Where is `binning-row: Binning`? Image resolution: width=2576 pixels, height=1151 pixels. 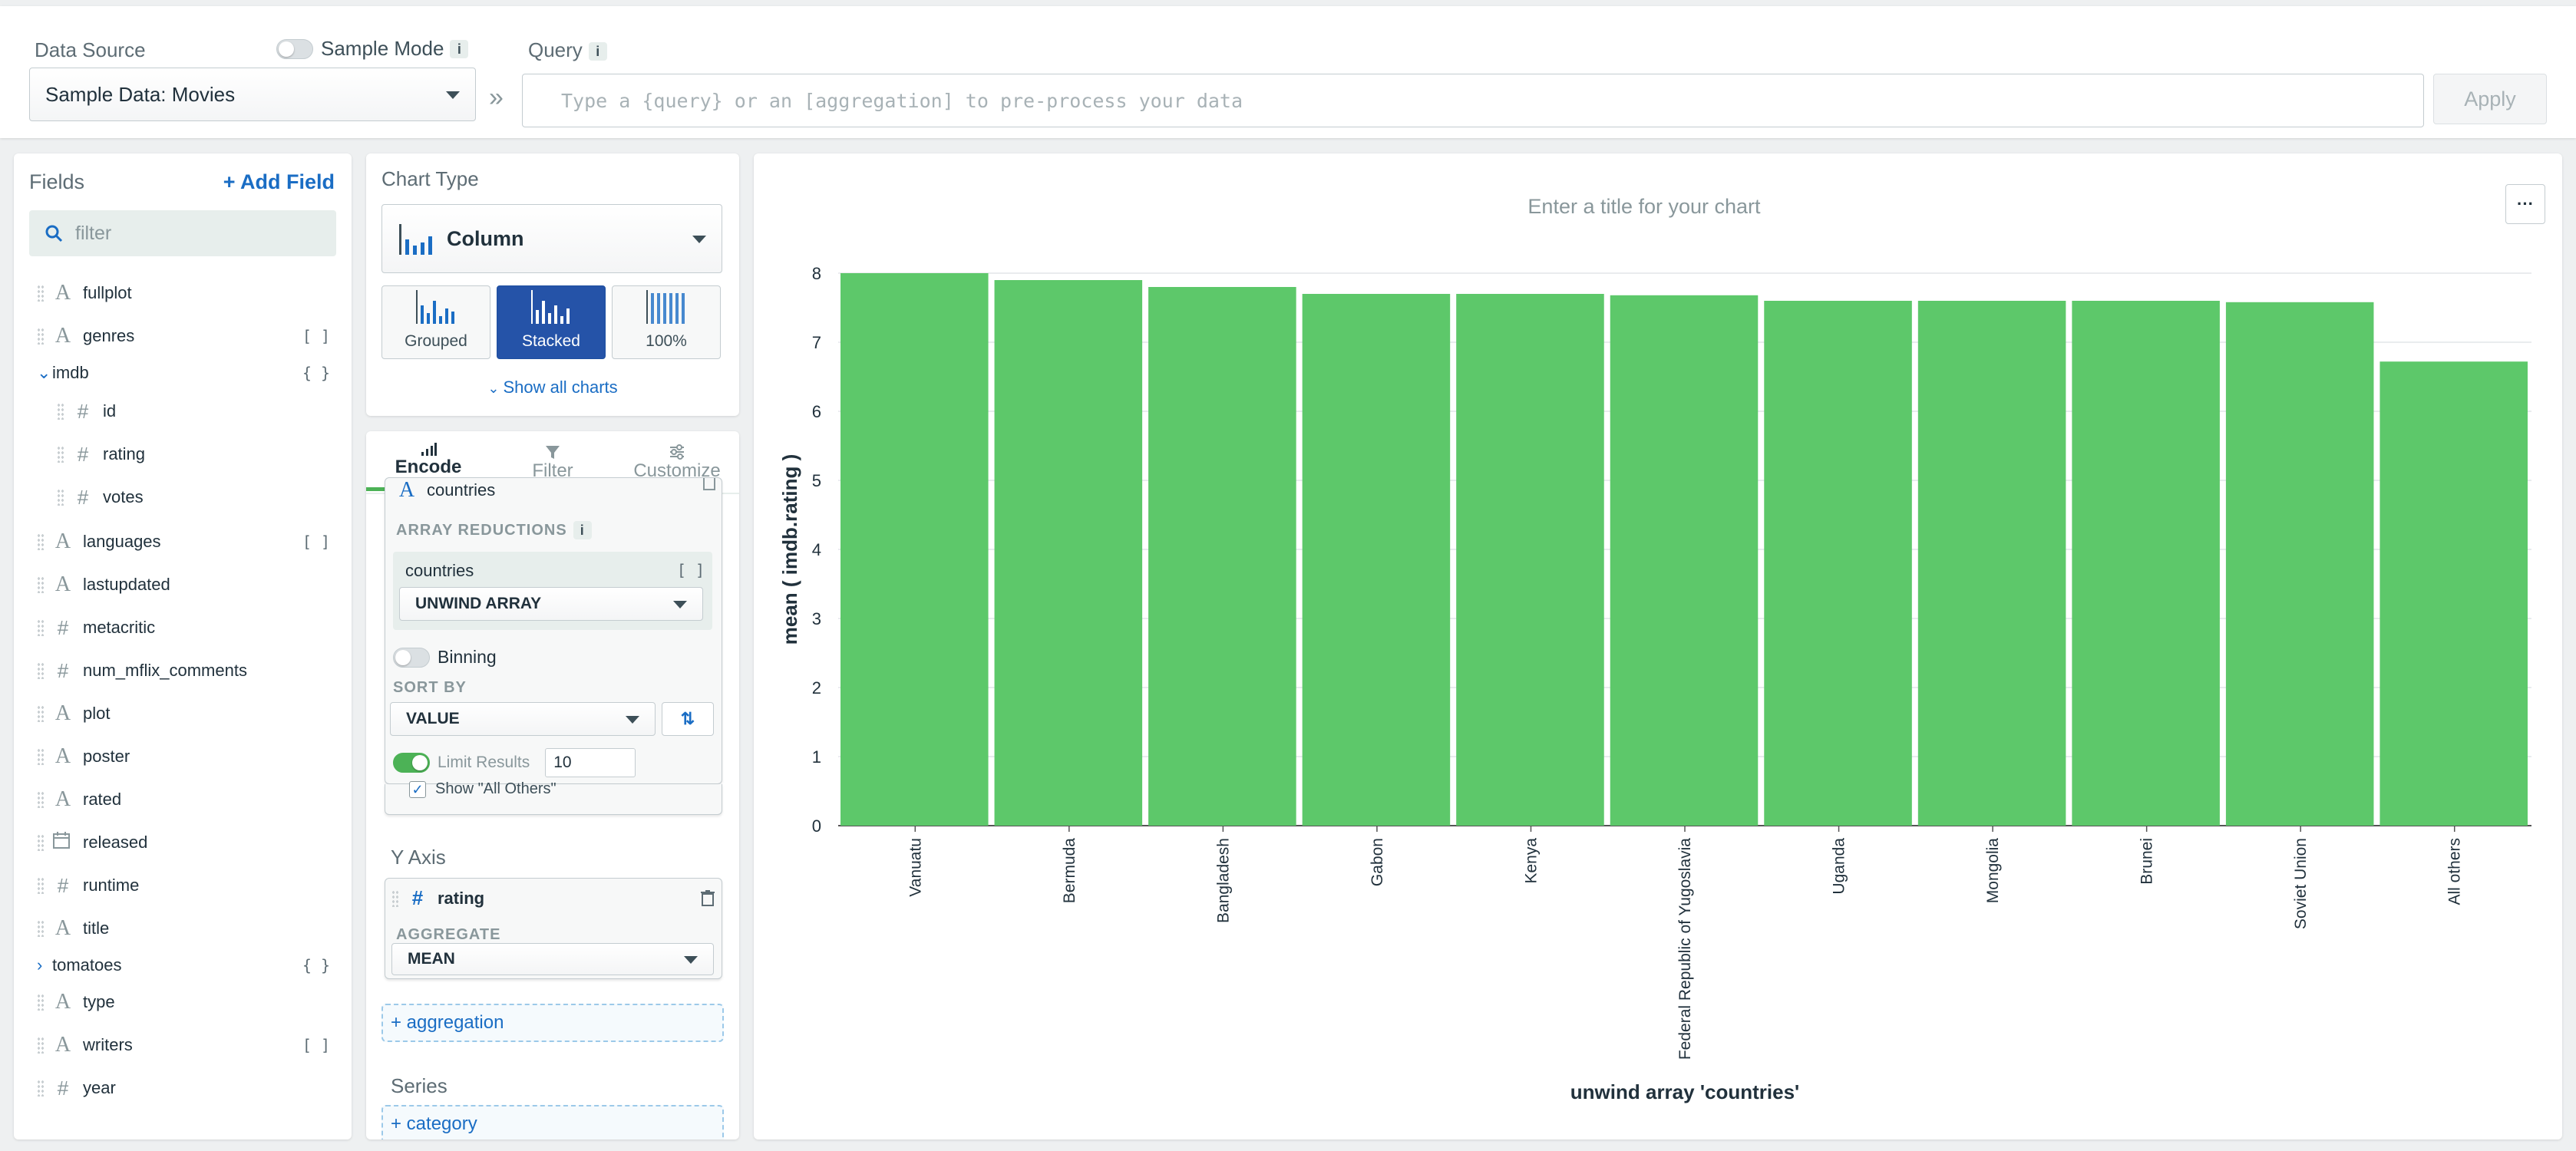 binning-row: Binning is located at coordinates (445, 657).